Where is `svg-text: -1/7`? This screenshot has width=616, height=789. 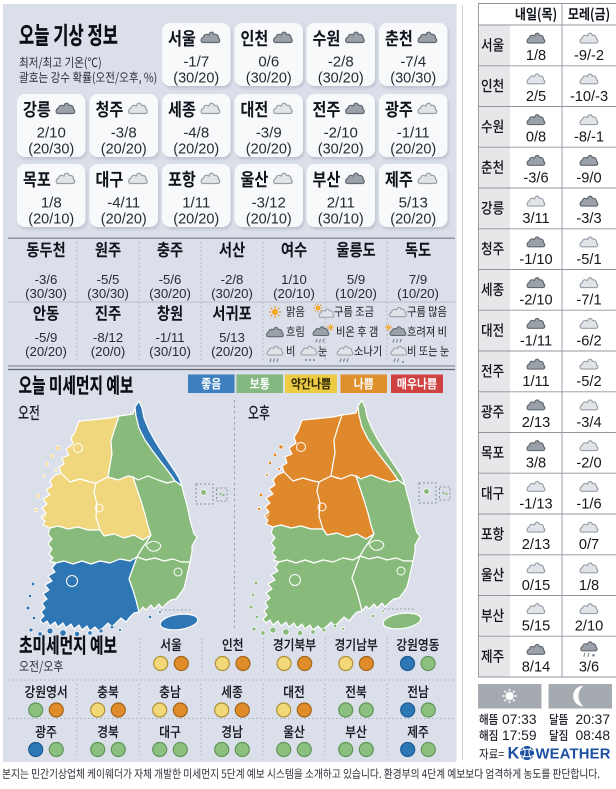 svg-text: -1/7 is located at coordinates (196, 62).